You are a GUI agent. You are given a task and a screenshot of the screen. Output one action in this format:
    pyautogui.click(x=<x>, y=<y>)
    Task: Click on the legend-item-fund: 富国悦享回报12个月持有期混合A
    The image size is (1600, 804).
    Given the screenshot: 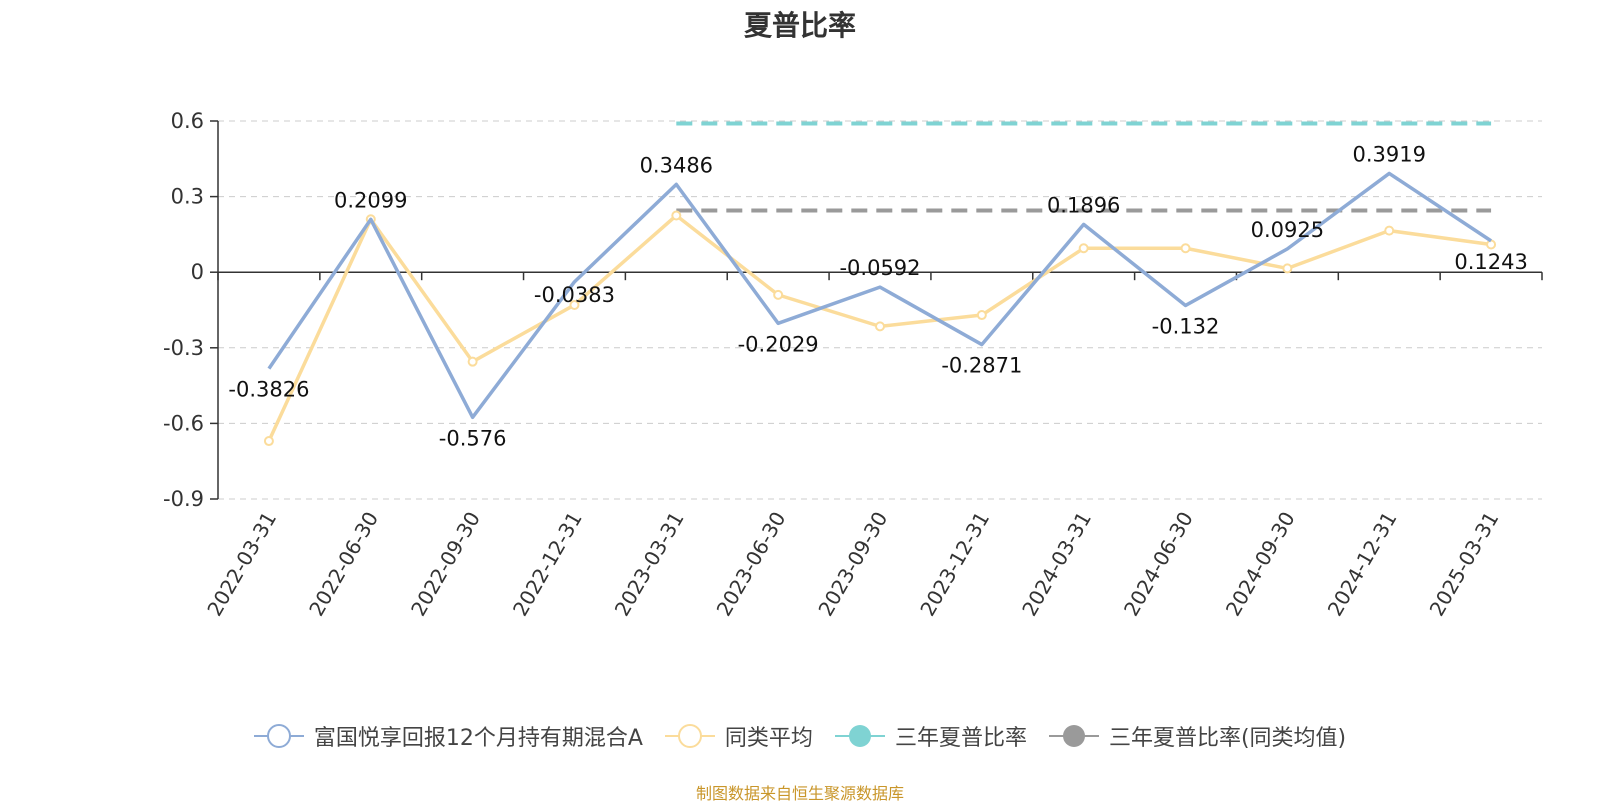 What is the action you would take?
    pyautogui.click(x=448, y=736)
    